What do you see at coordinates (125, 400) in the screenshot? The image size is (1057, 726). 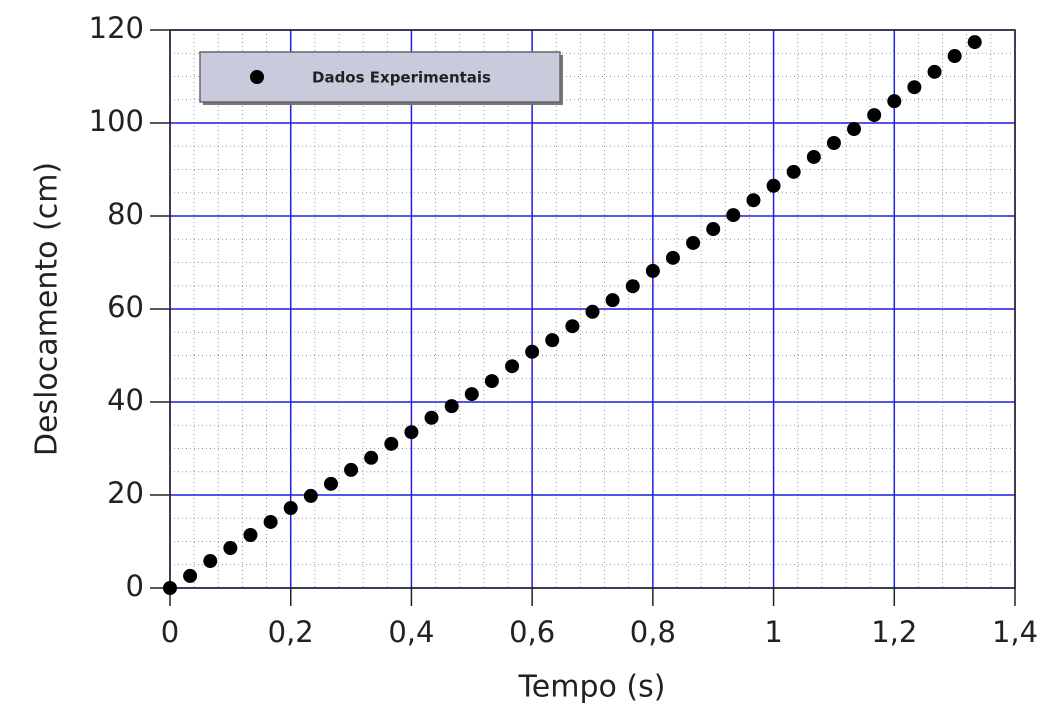 I see `y-tick-label: 40` at bounding box center [125, 400].